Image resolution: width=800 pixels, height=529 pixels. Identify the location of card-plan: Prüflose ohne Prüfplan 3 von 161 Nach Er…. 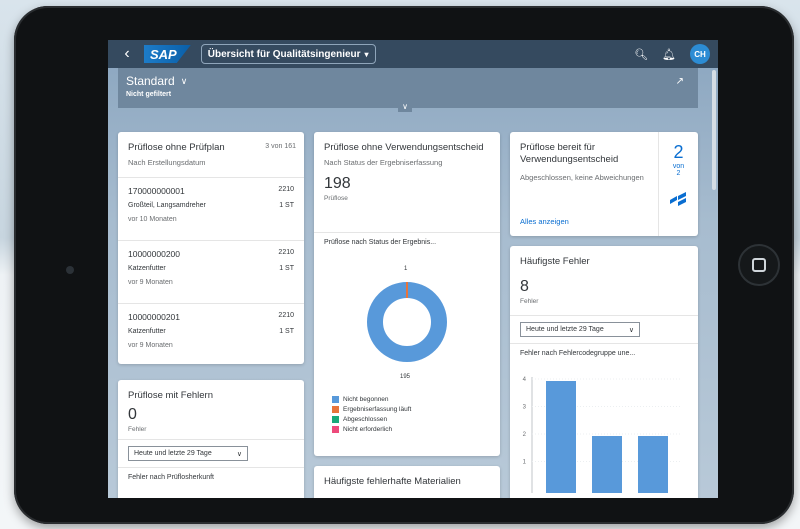
(211, 248).